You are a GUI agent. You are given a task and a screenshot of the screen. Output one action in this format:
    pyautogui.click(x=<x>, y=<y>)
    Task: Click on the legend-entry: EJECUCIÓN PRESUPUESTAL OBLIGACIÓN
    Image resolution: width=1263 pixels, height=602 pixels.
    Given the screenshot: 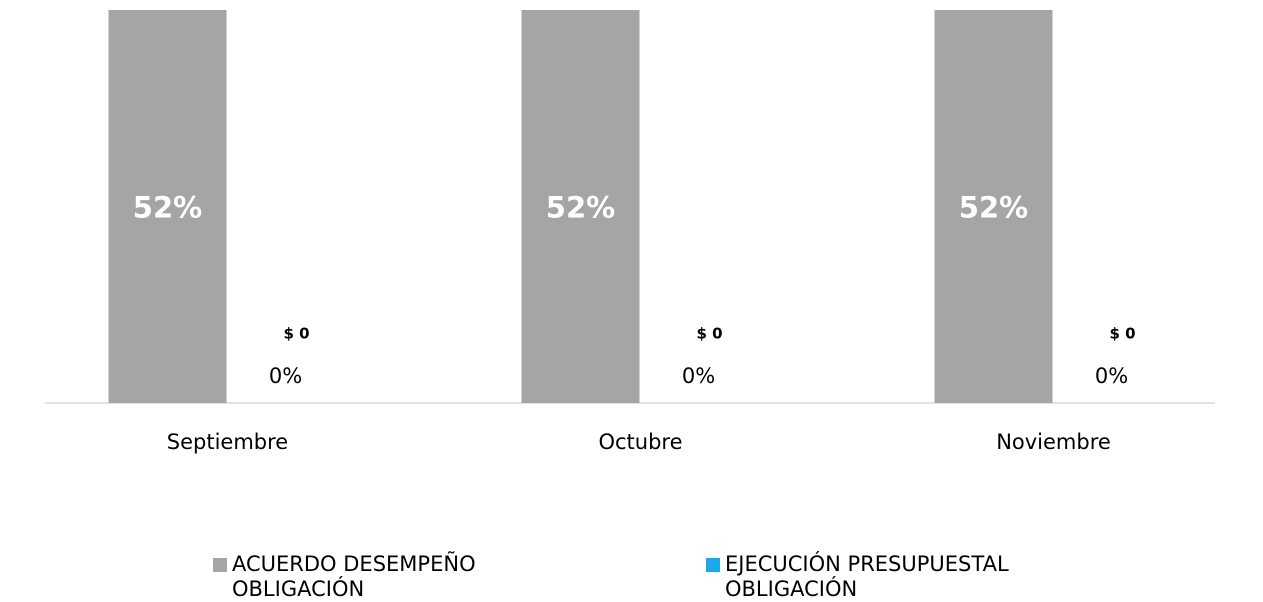 What is the action you would take?
    pyautogui.click(x=871, y=577)
    